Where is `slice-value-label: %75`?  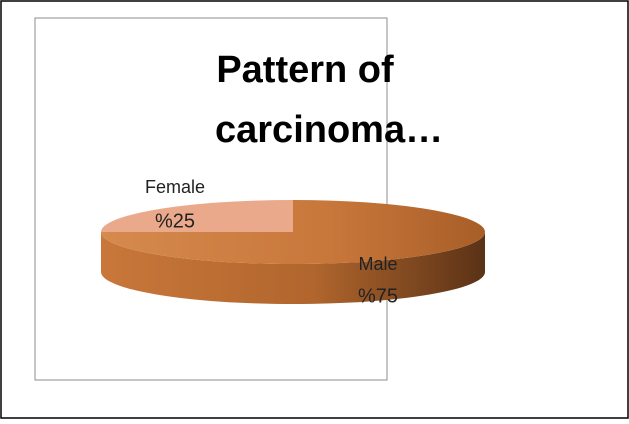
slice-value-label: %75 is located at coordinates (378, 296).